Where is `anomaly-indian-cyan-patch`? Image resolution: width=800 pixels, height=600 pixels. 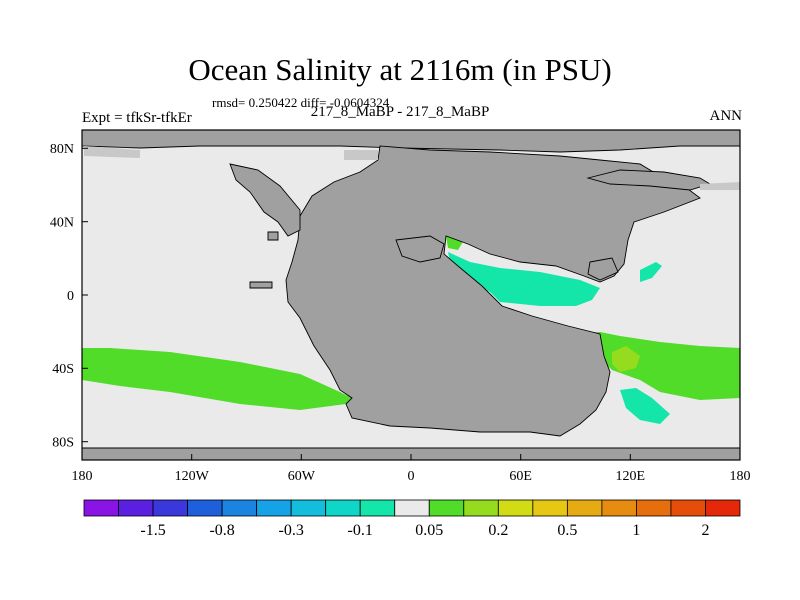 anomaly-indian-cyan-patch is located at coordinates (645, 406).